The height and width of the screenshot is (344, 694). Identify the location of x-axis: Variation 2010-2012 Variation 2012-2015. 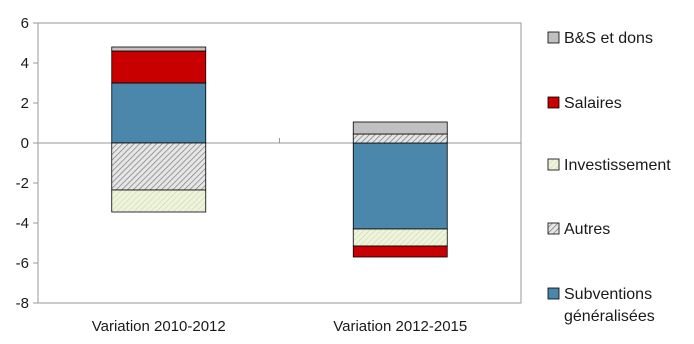
(280, 326).